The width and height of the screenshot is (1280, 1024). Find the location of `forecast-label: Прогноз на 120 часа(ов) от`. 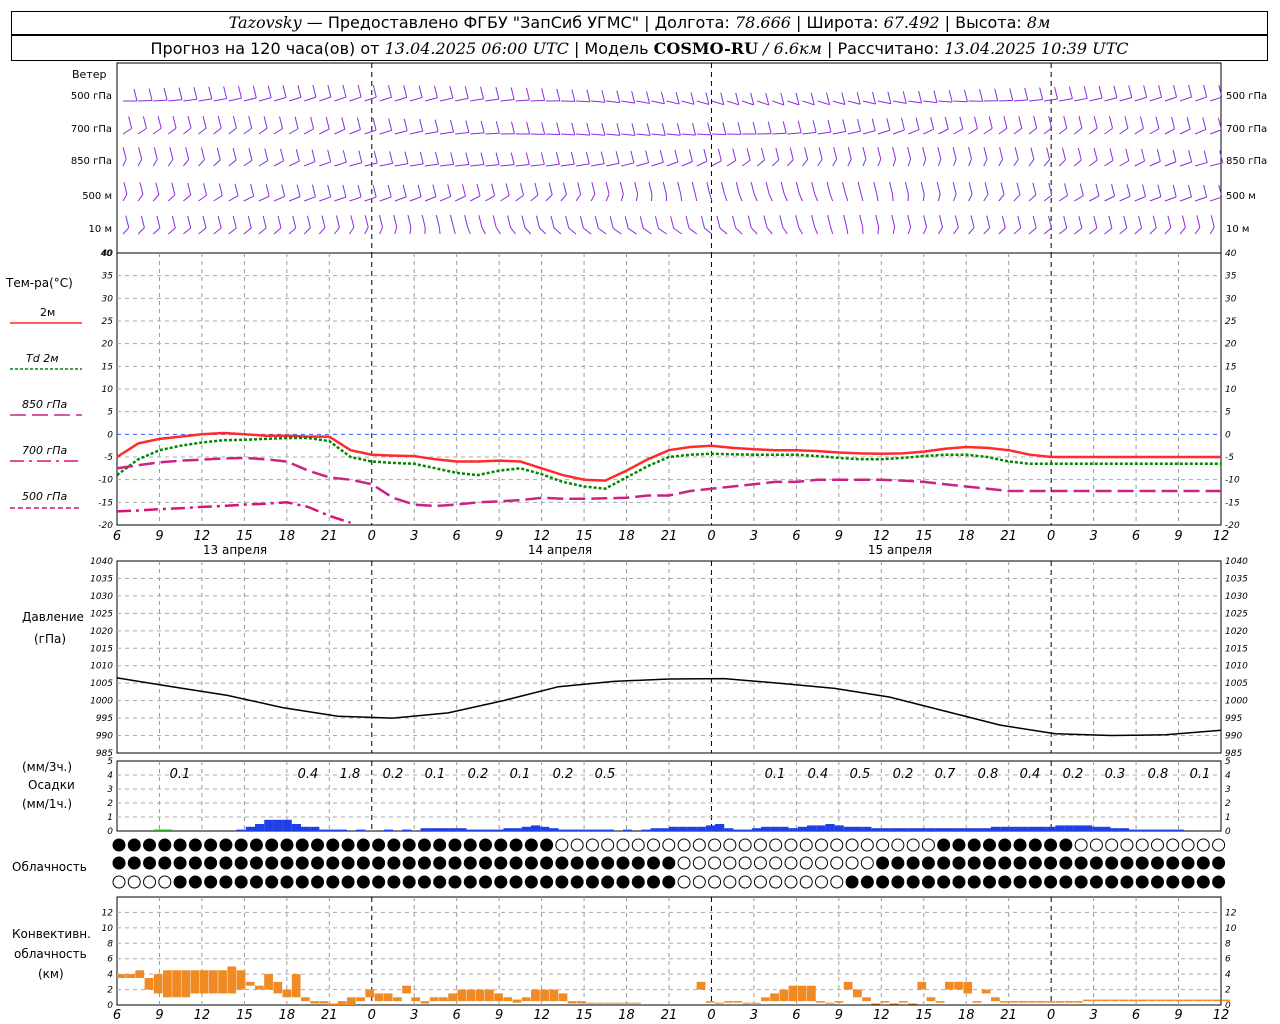

forecast-label: Прогноз на 120 часа(ов) от is located at coordinates (265, 48).